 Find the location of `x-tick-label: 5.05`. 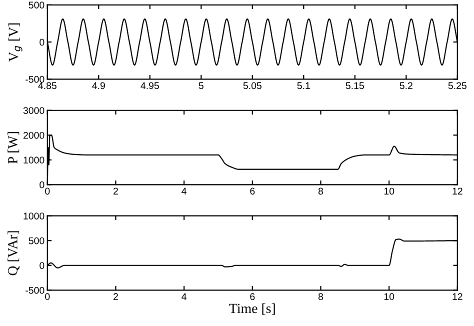

x-tick-label: 5.05 is located at coordinates (252, 86).